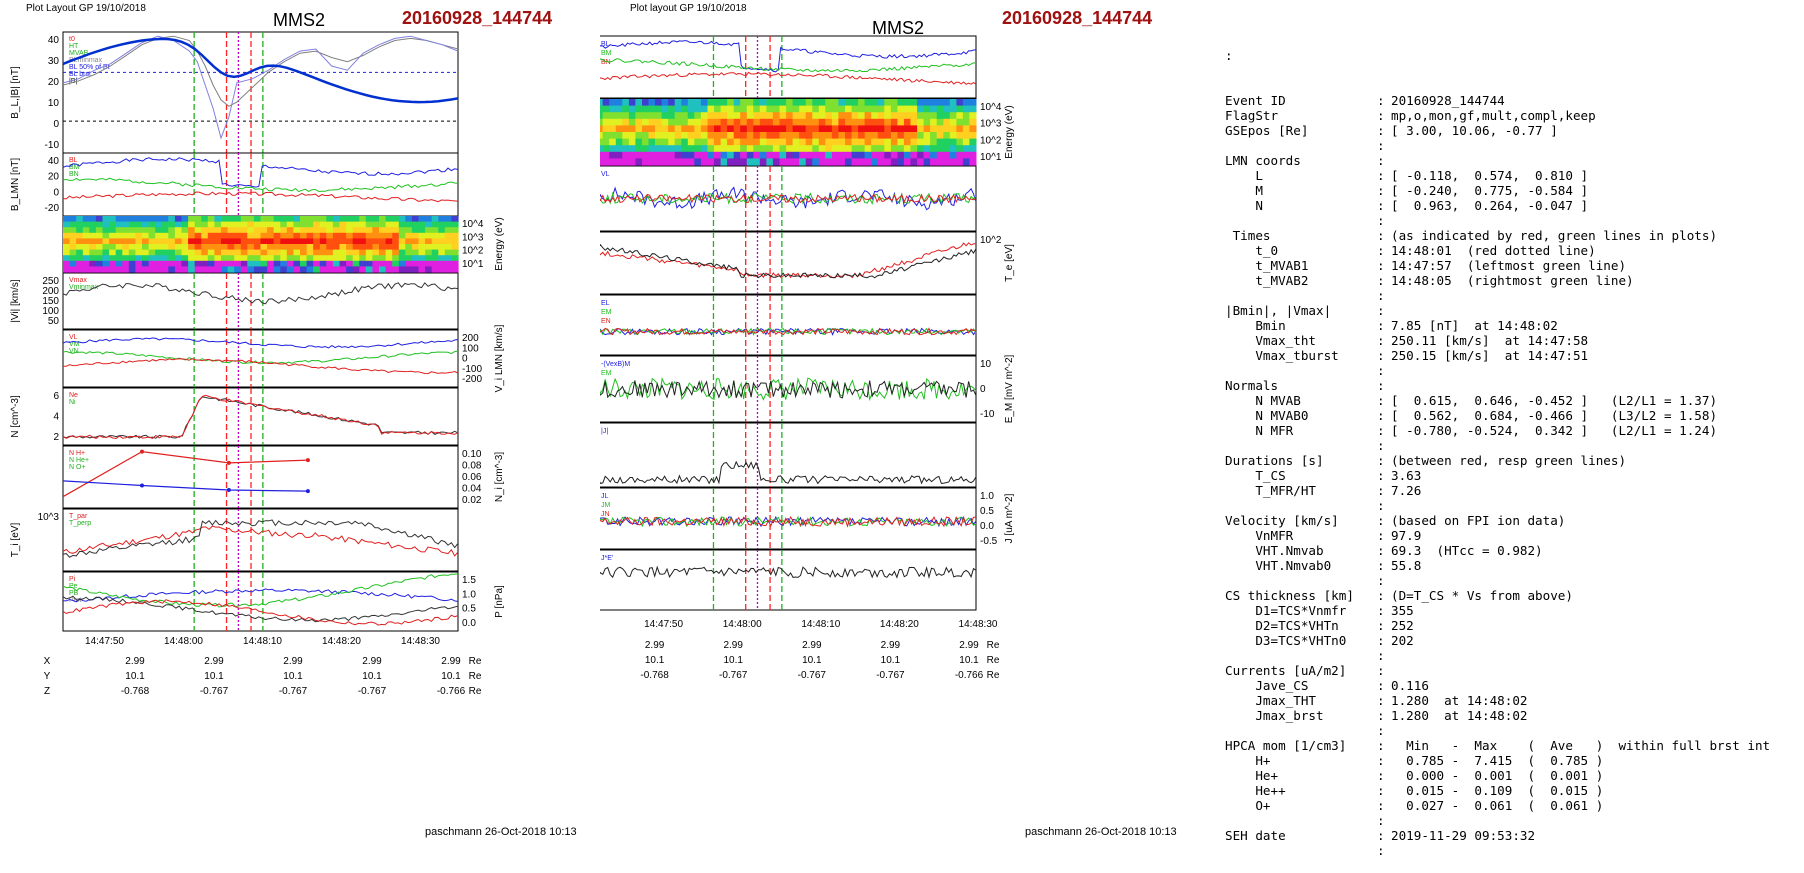 Image resolution: width=1804 pixels, height=873 pixels. I want to click on position-value: 2.99, so click(969, 645).